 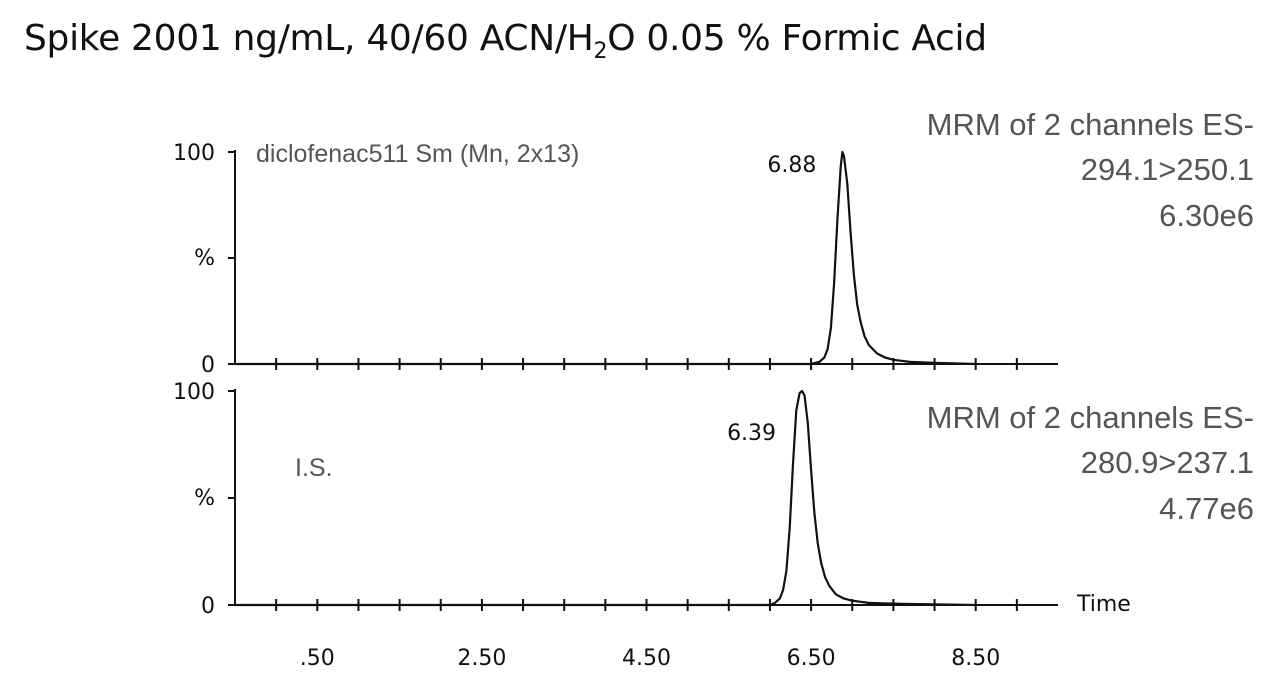 I want to click on trace-label: diclofenac511 Sm (Mn, 2x13), so click(x=417, y=154).